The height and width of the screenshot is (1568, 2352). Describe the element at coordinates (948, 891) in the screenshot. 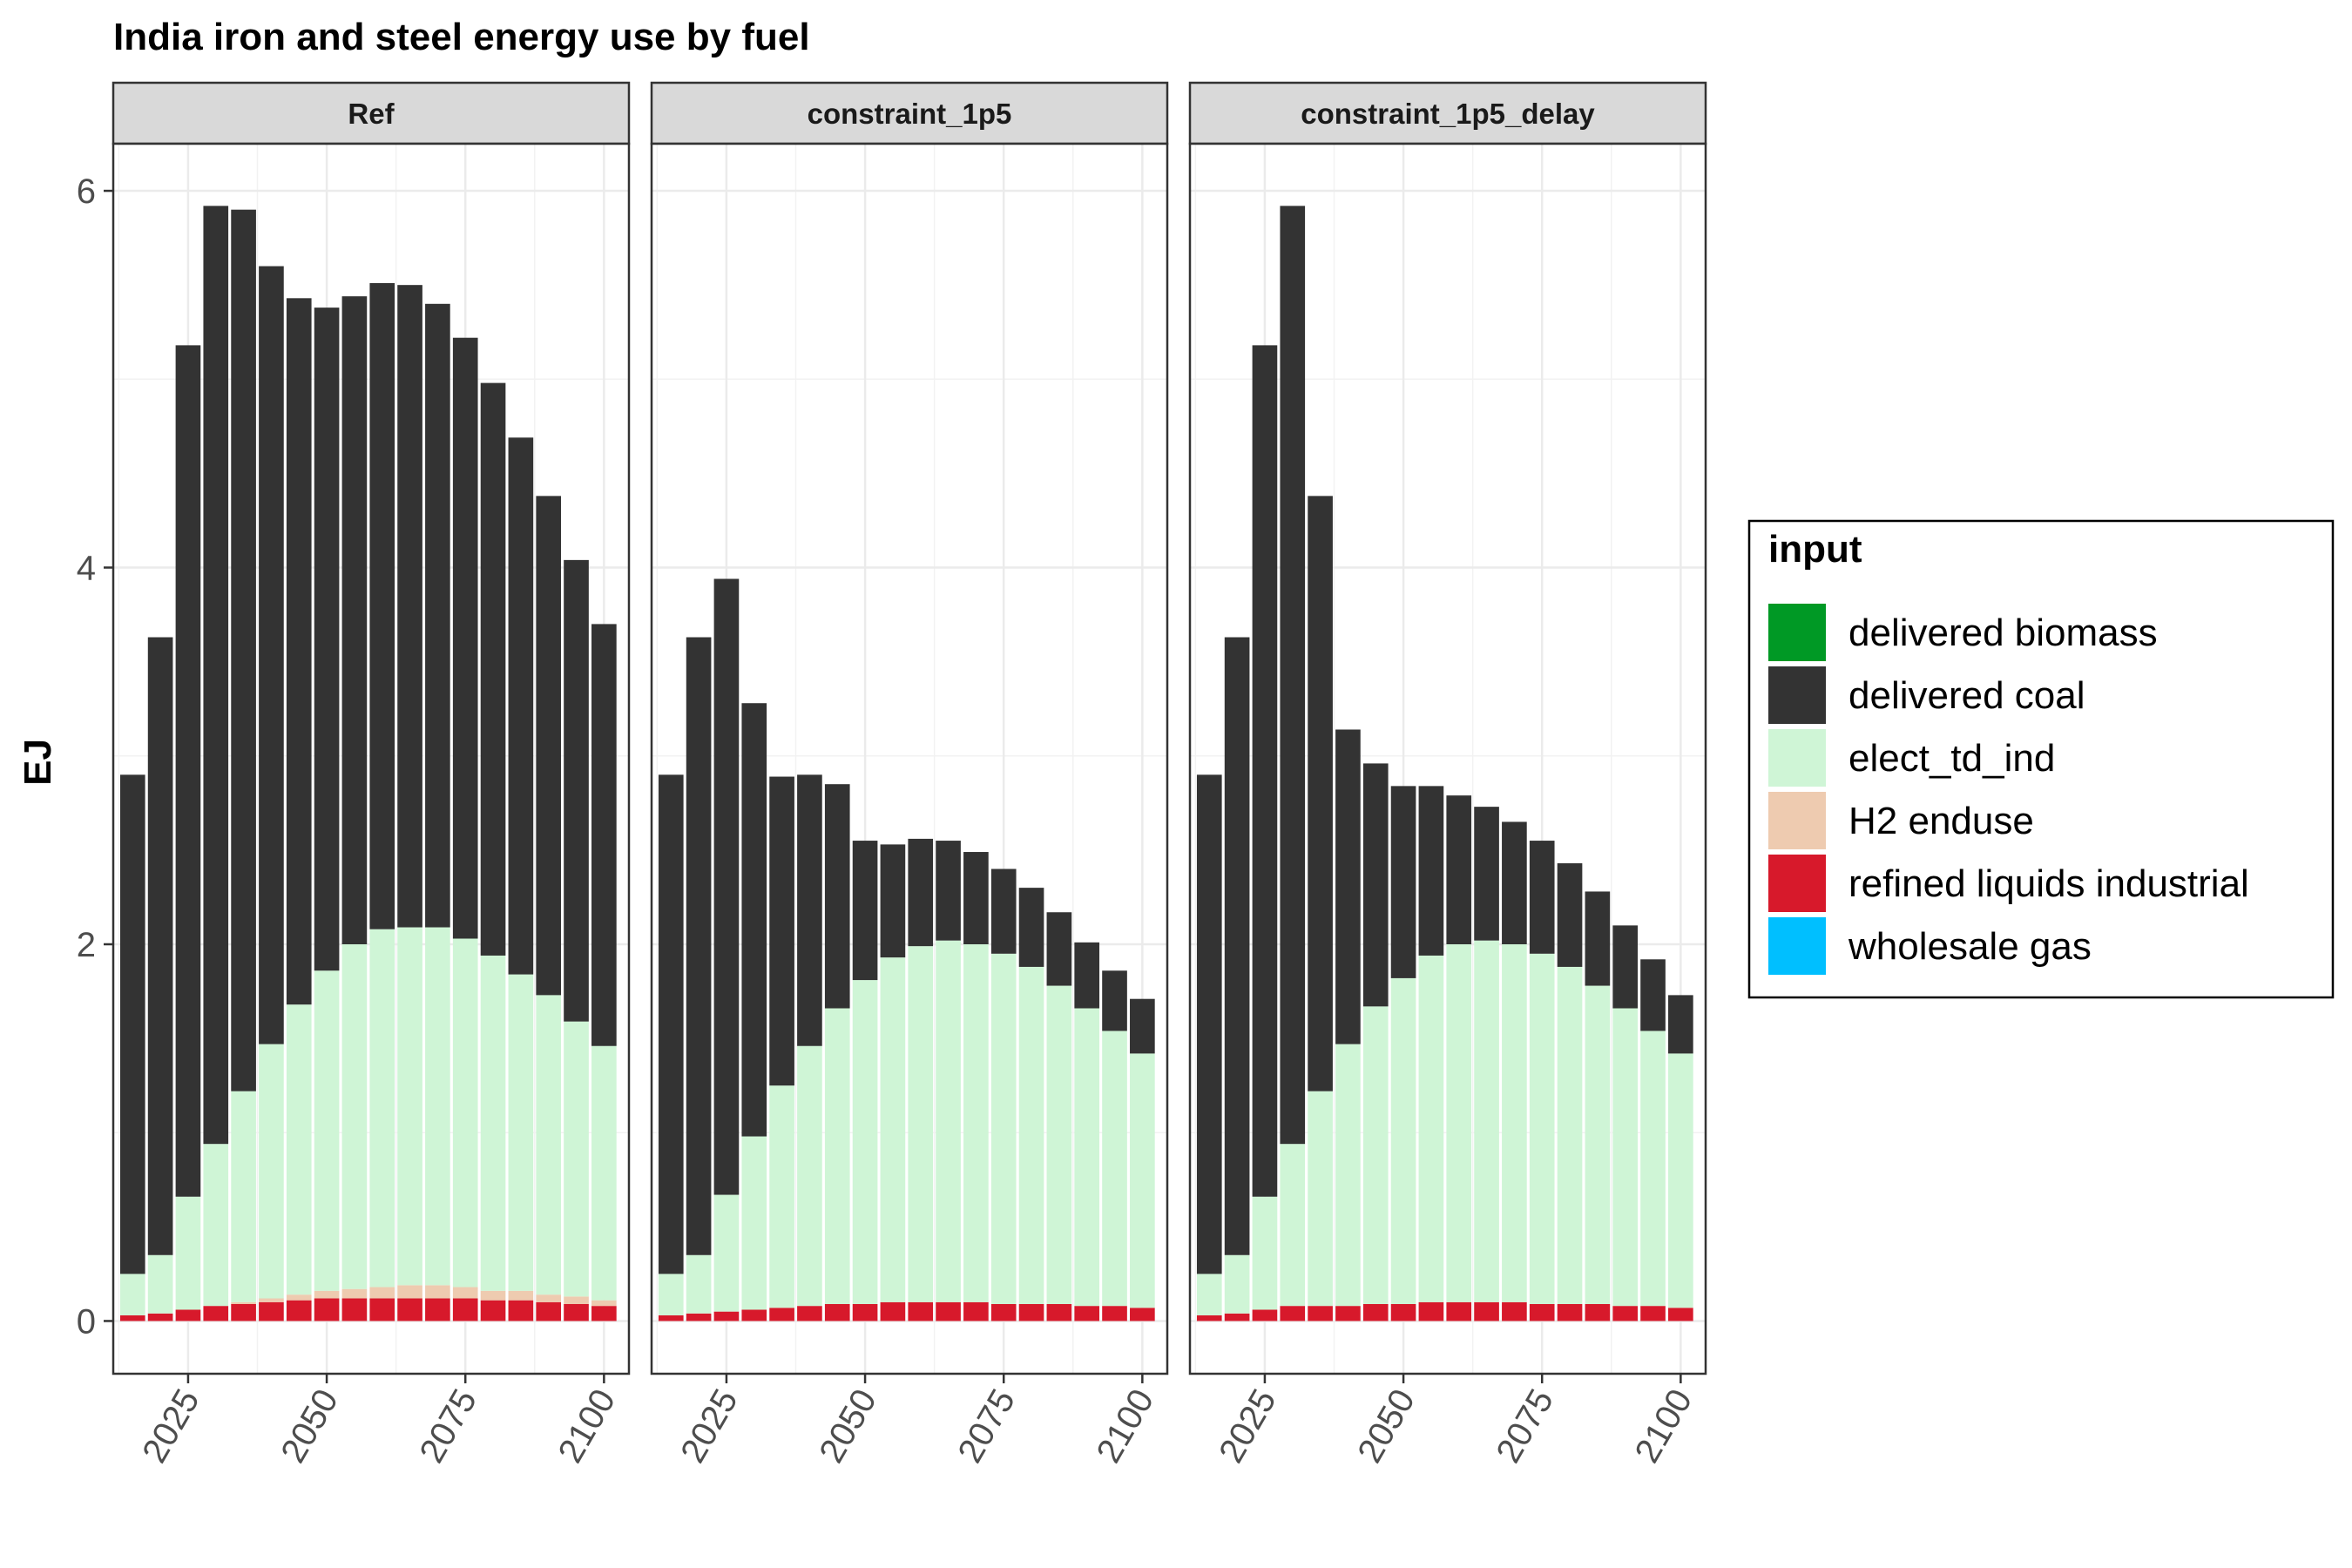

I see `bar-delivered-coal-2065` at that location.